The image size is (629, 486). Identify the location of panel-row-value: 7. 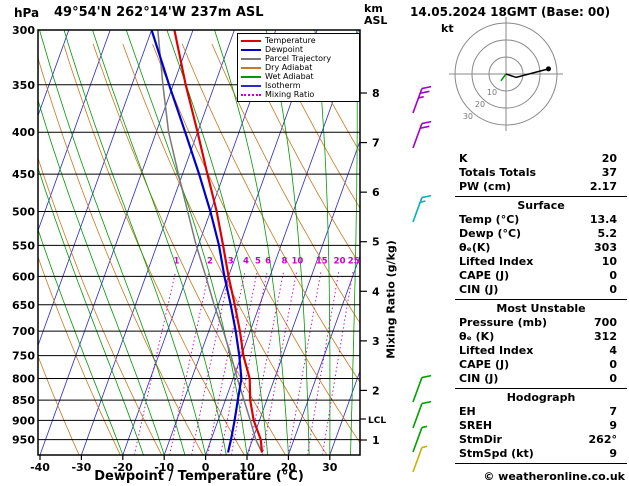
(613, 411).